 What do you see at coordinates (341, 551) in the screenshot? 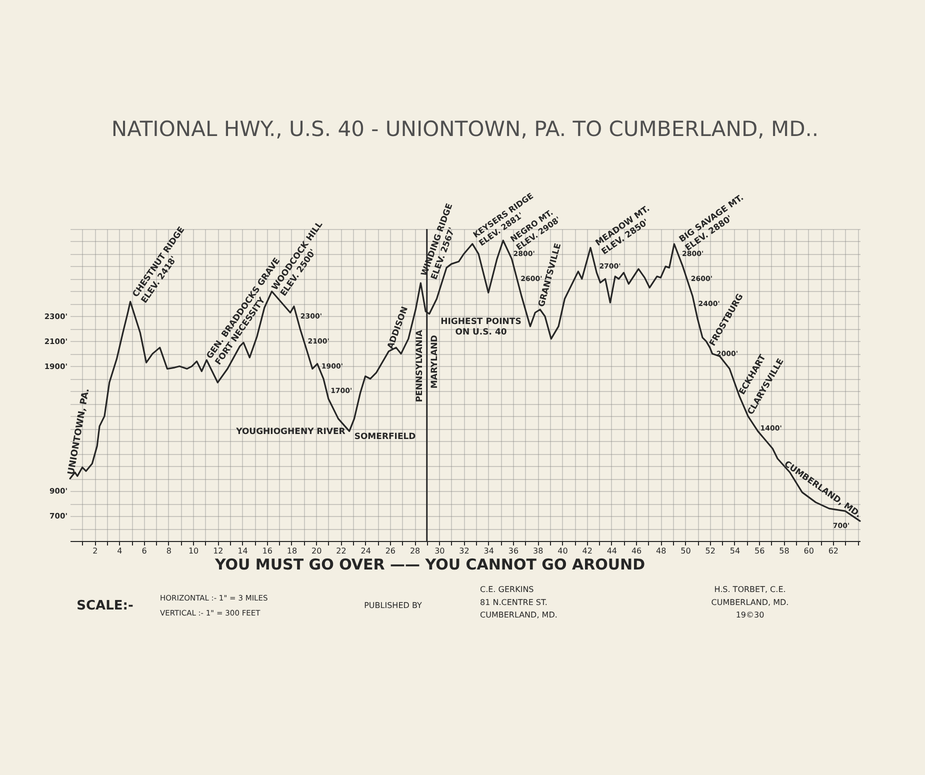
I see `x-tick-label: 22` at bounding box center [341, 551].